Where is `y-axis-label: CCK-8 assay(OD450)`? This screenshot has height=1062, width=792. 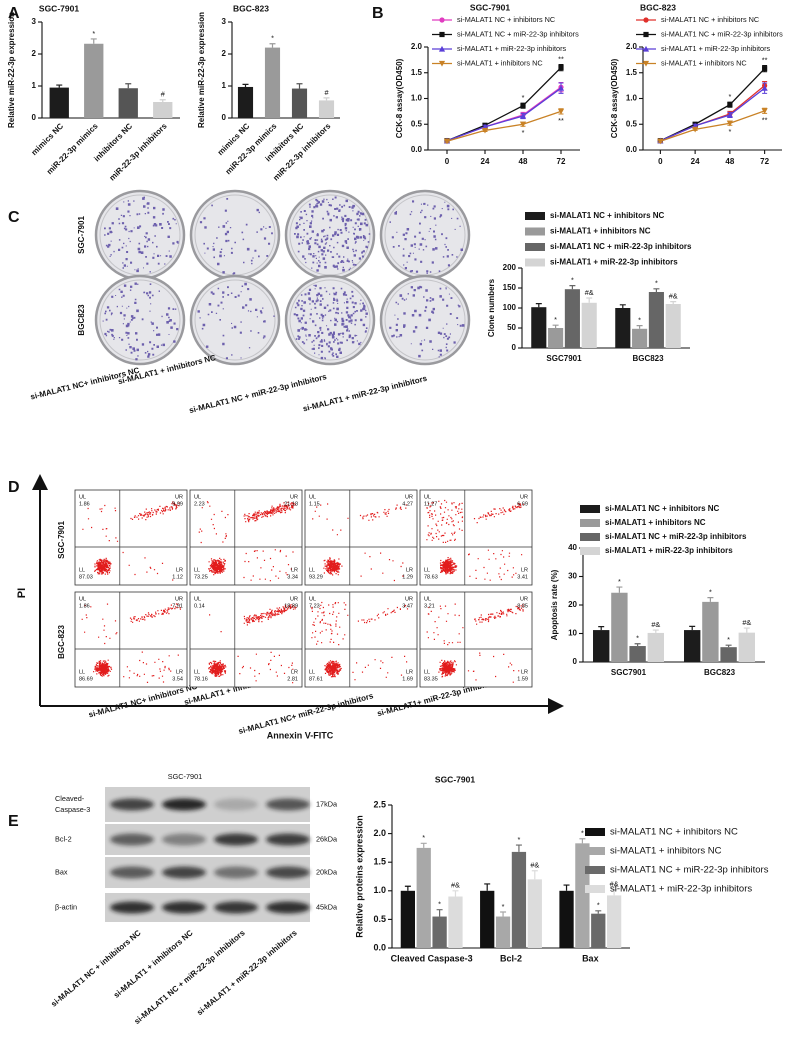
y-axis-label: CCK-8 assay(OD450) is located at coordinates (614, 98).